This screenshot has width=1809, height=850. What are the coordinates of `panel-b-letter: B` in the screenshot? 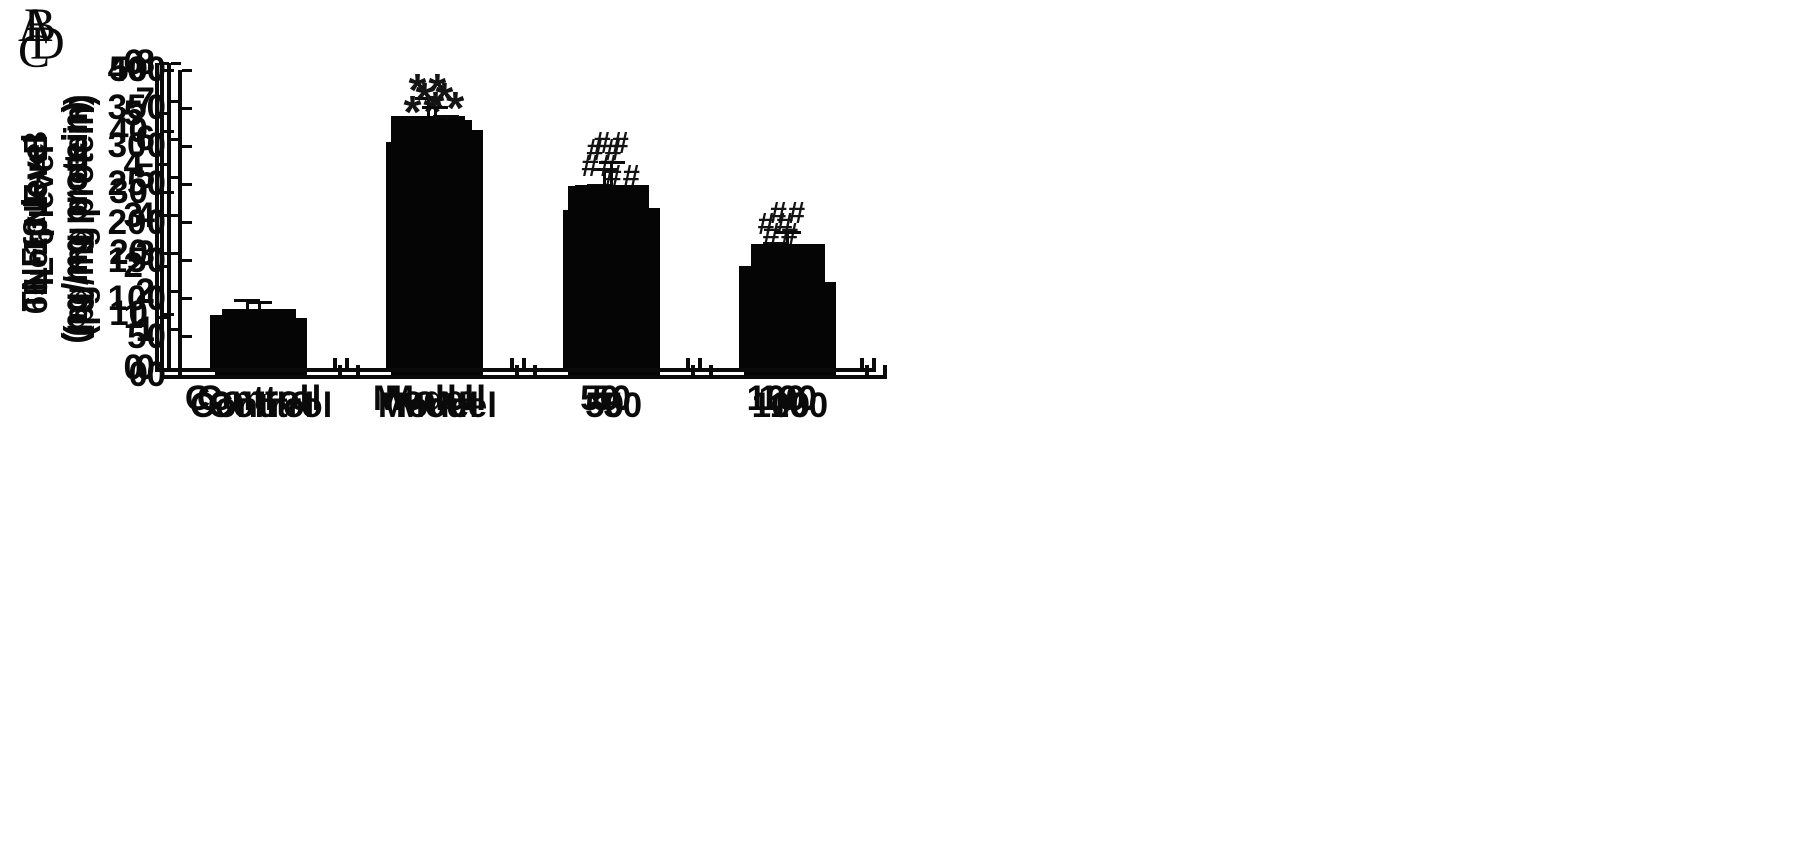 It's located at (40, 26).